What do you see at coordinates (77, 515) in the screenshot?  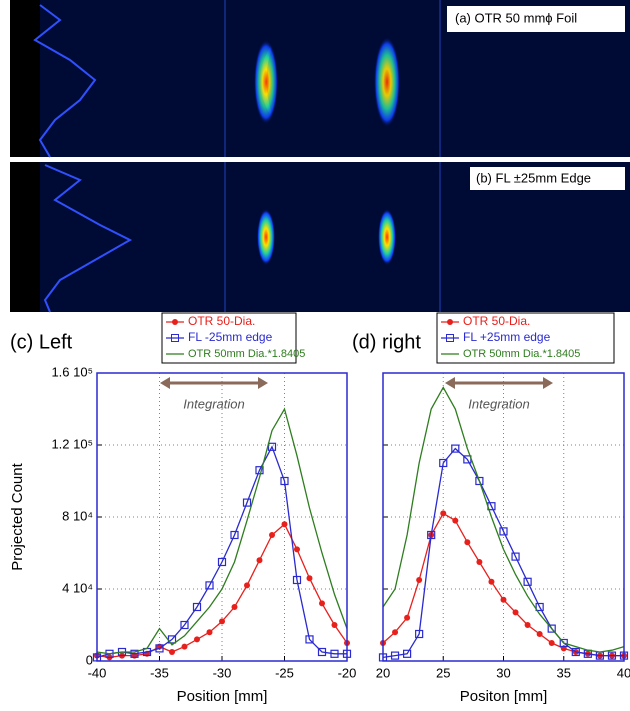 I see `y-tick-label: 8 10⁴` at bounding box center [77, 515].